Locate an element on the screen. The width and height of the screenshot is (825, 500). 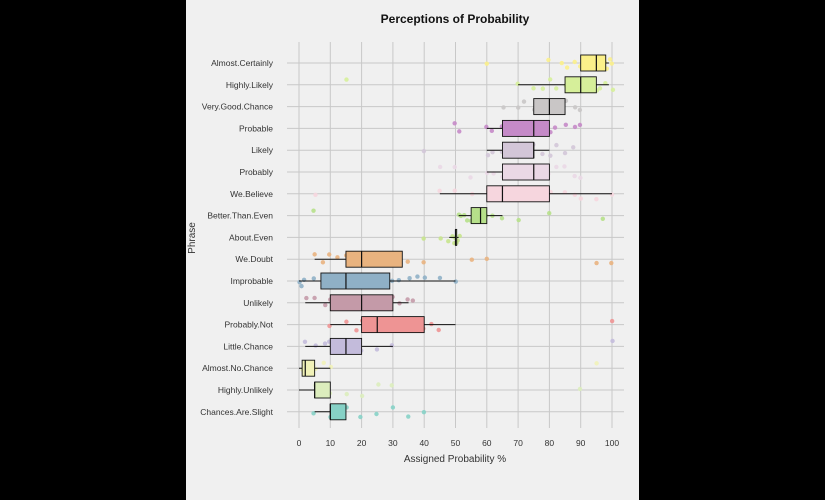
y-axis-title: Phrase is located at coordinates (192, 238).